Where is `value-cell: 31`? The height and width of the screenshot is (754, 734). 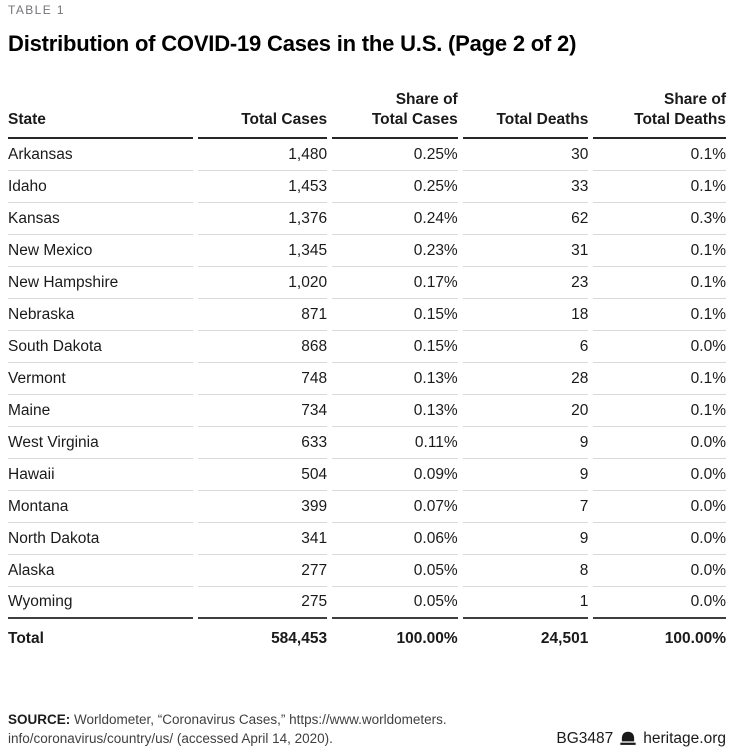
value-cell: 31 is located at coordinates (525, 251).